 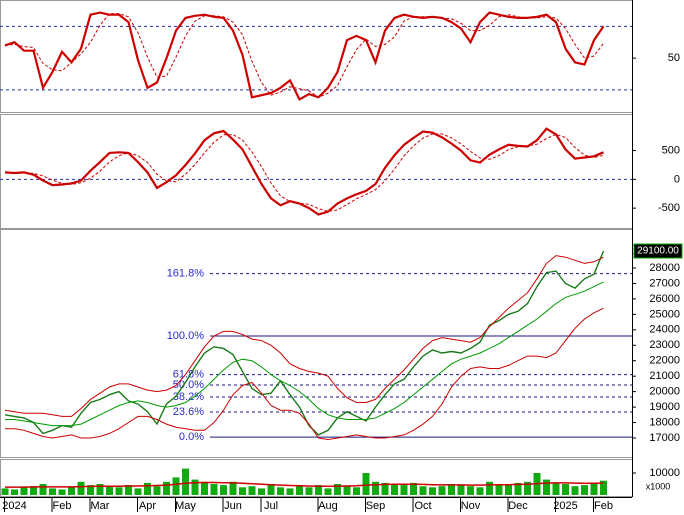 I want to click on y-tick-label: 23000, so click(x=664, y=345).